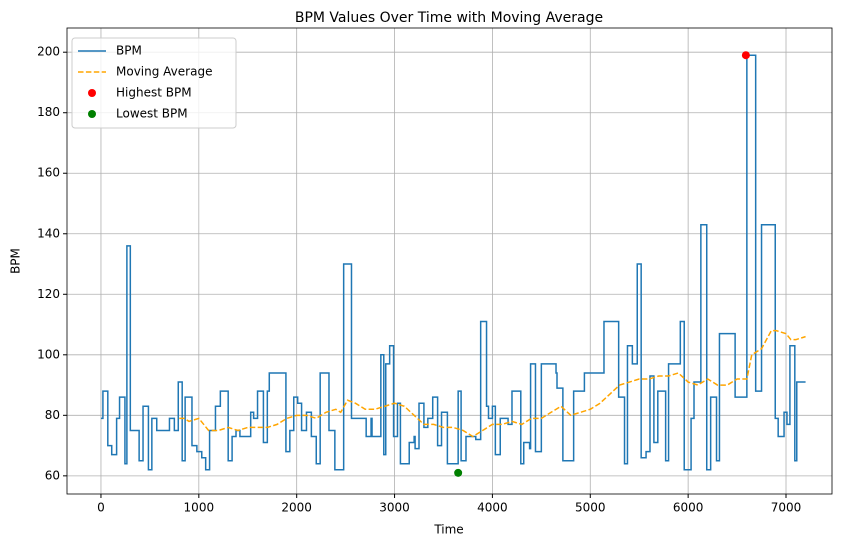 The image size is (850, 547). Describe the element at coordinates (448, 530) in the screenshot. I see `x-axis-label: Time` at that location.